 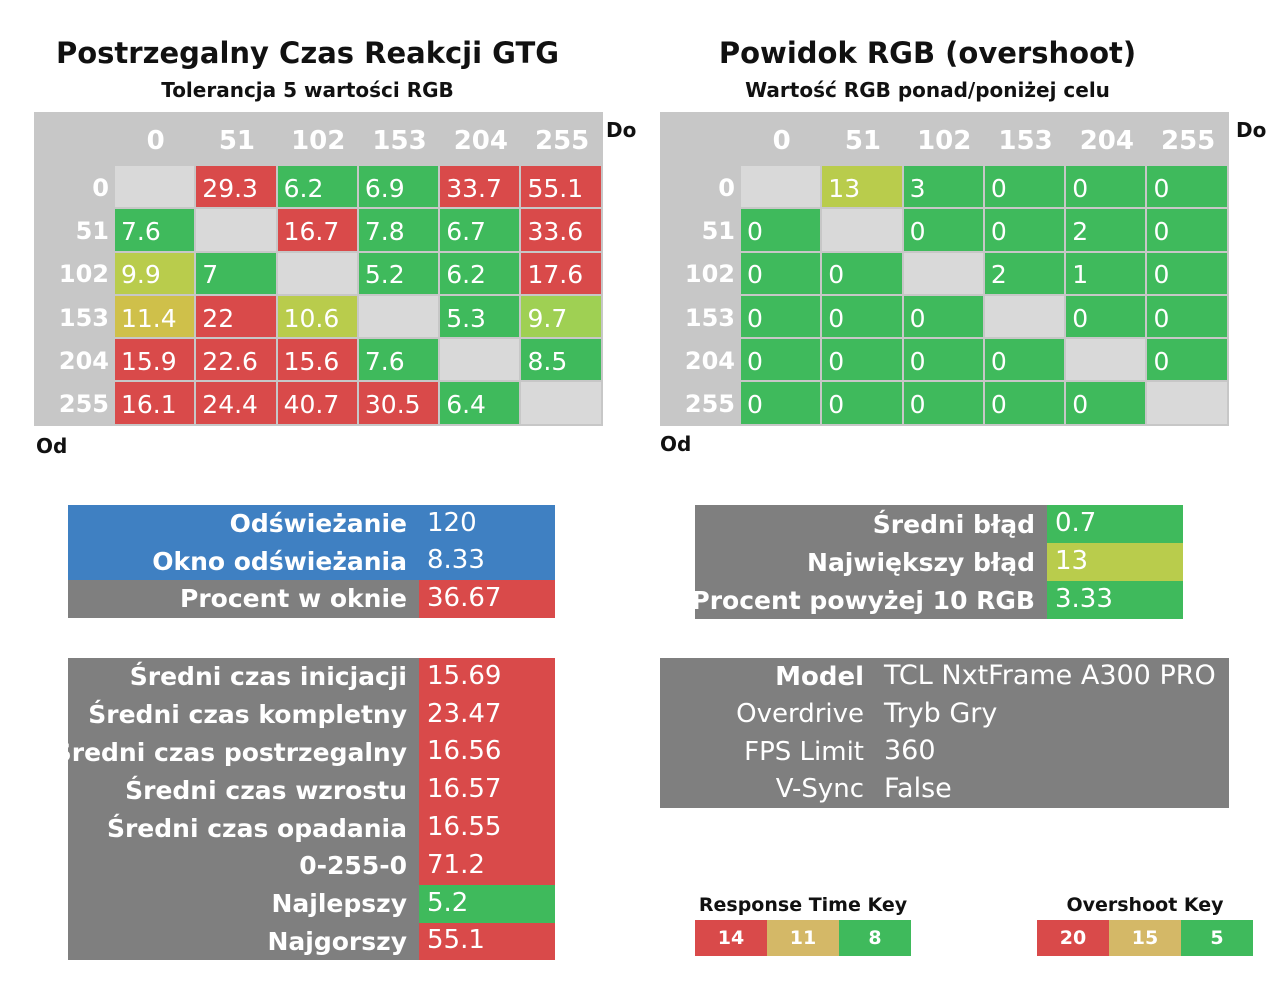 I want to click on overshoot-corner, so click(x=700, y=139).